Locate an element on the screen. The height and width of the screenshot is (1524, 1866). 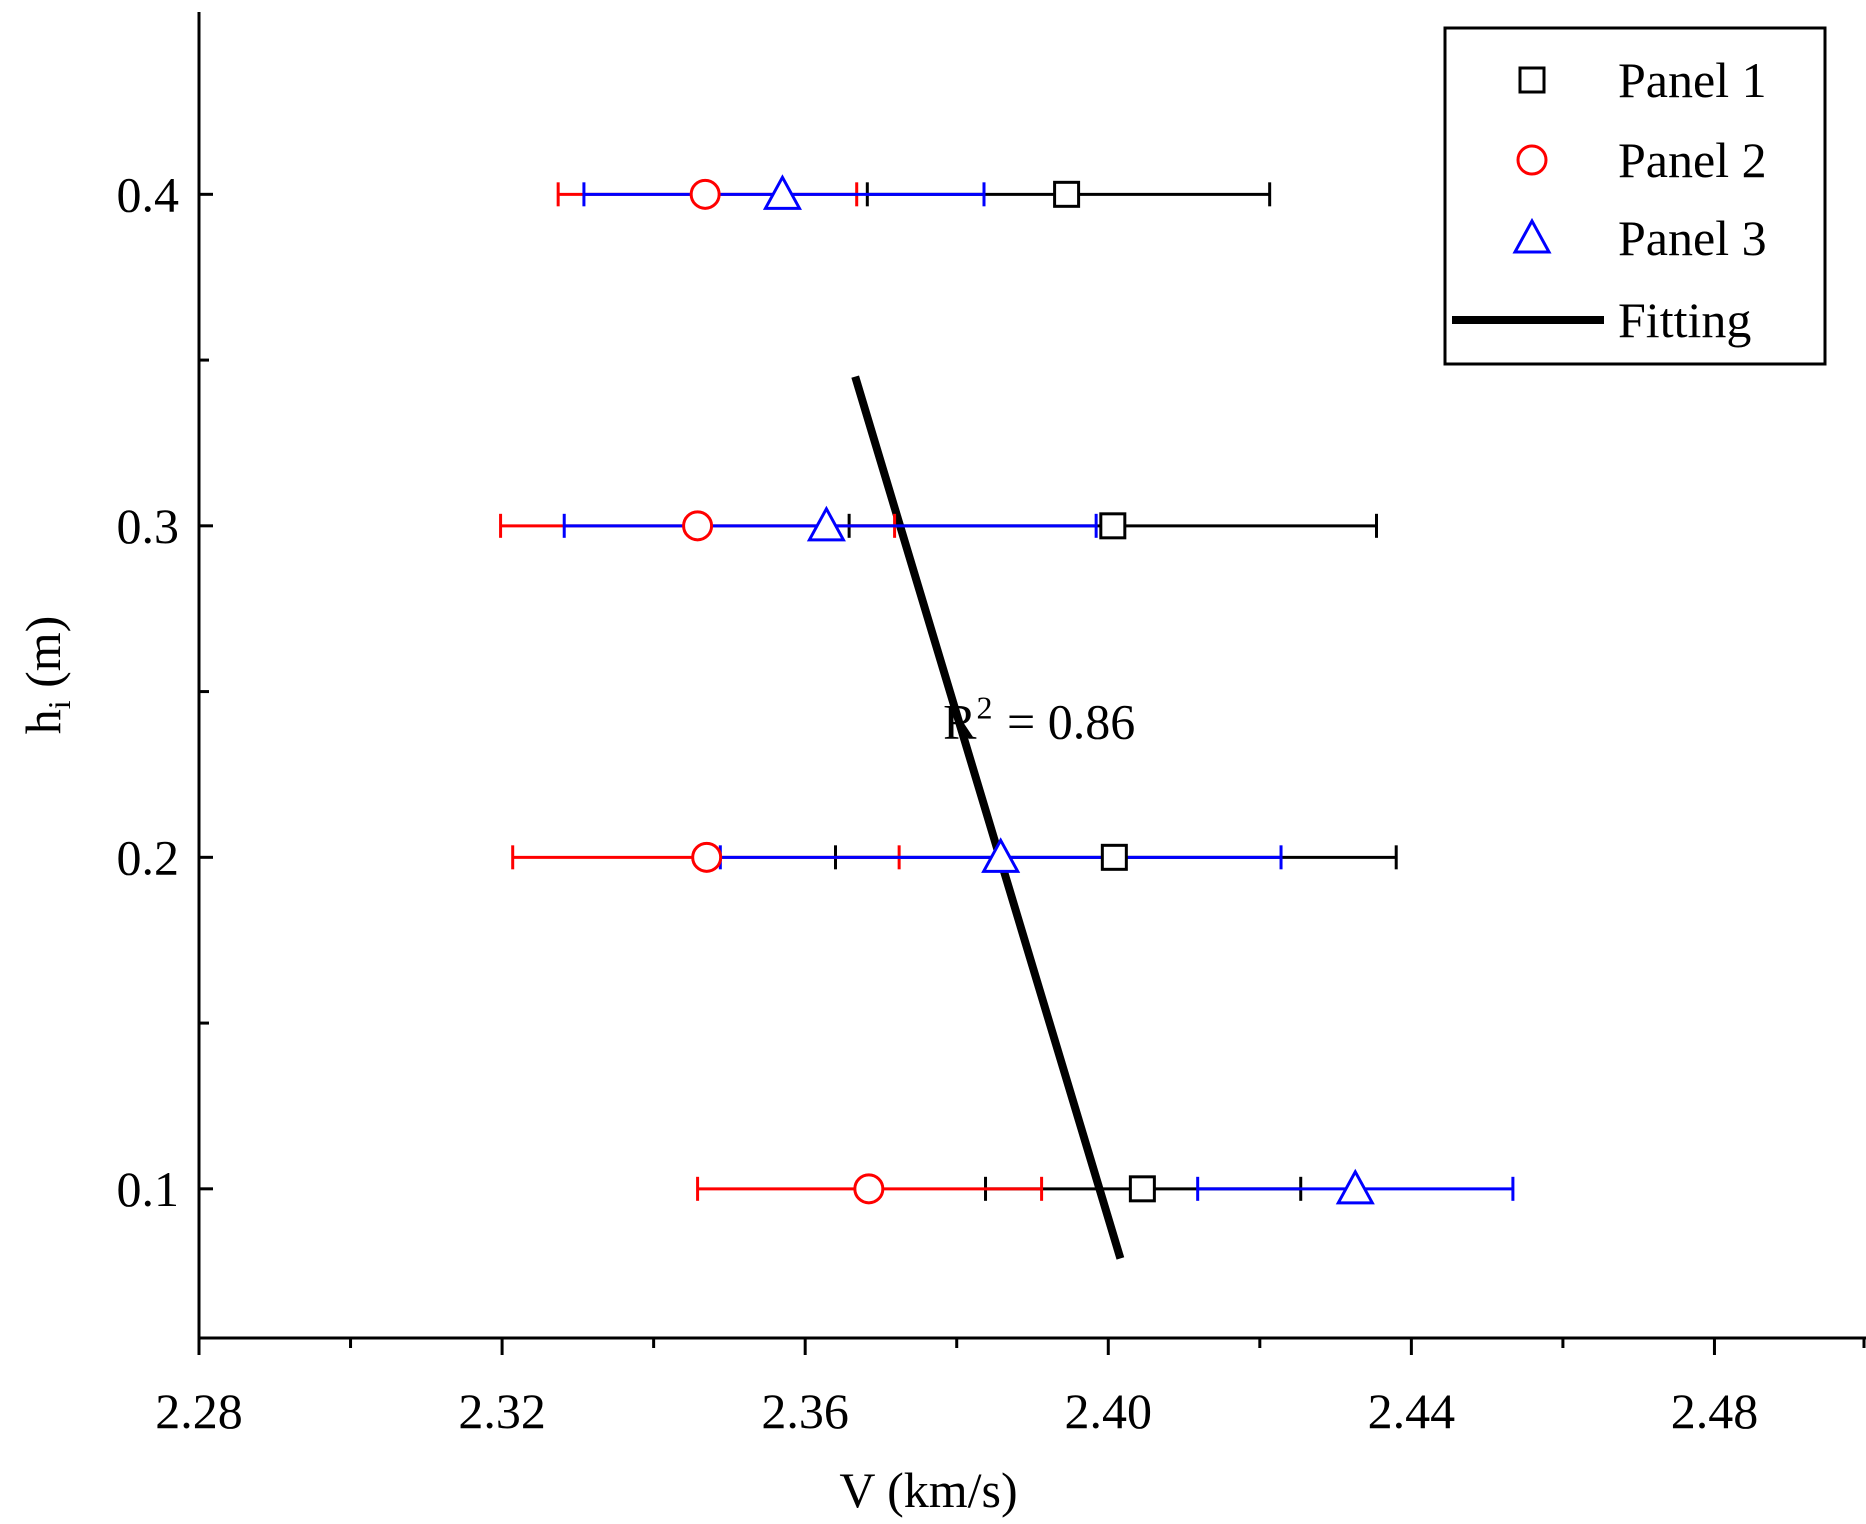
x-axis-title: V (km/s) is located at coordinates (928, 1490).